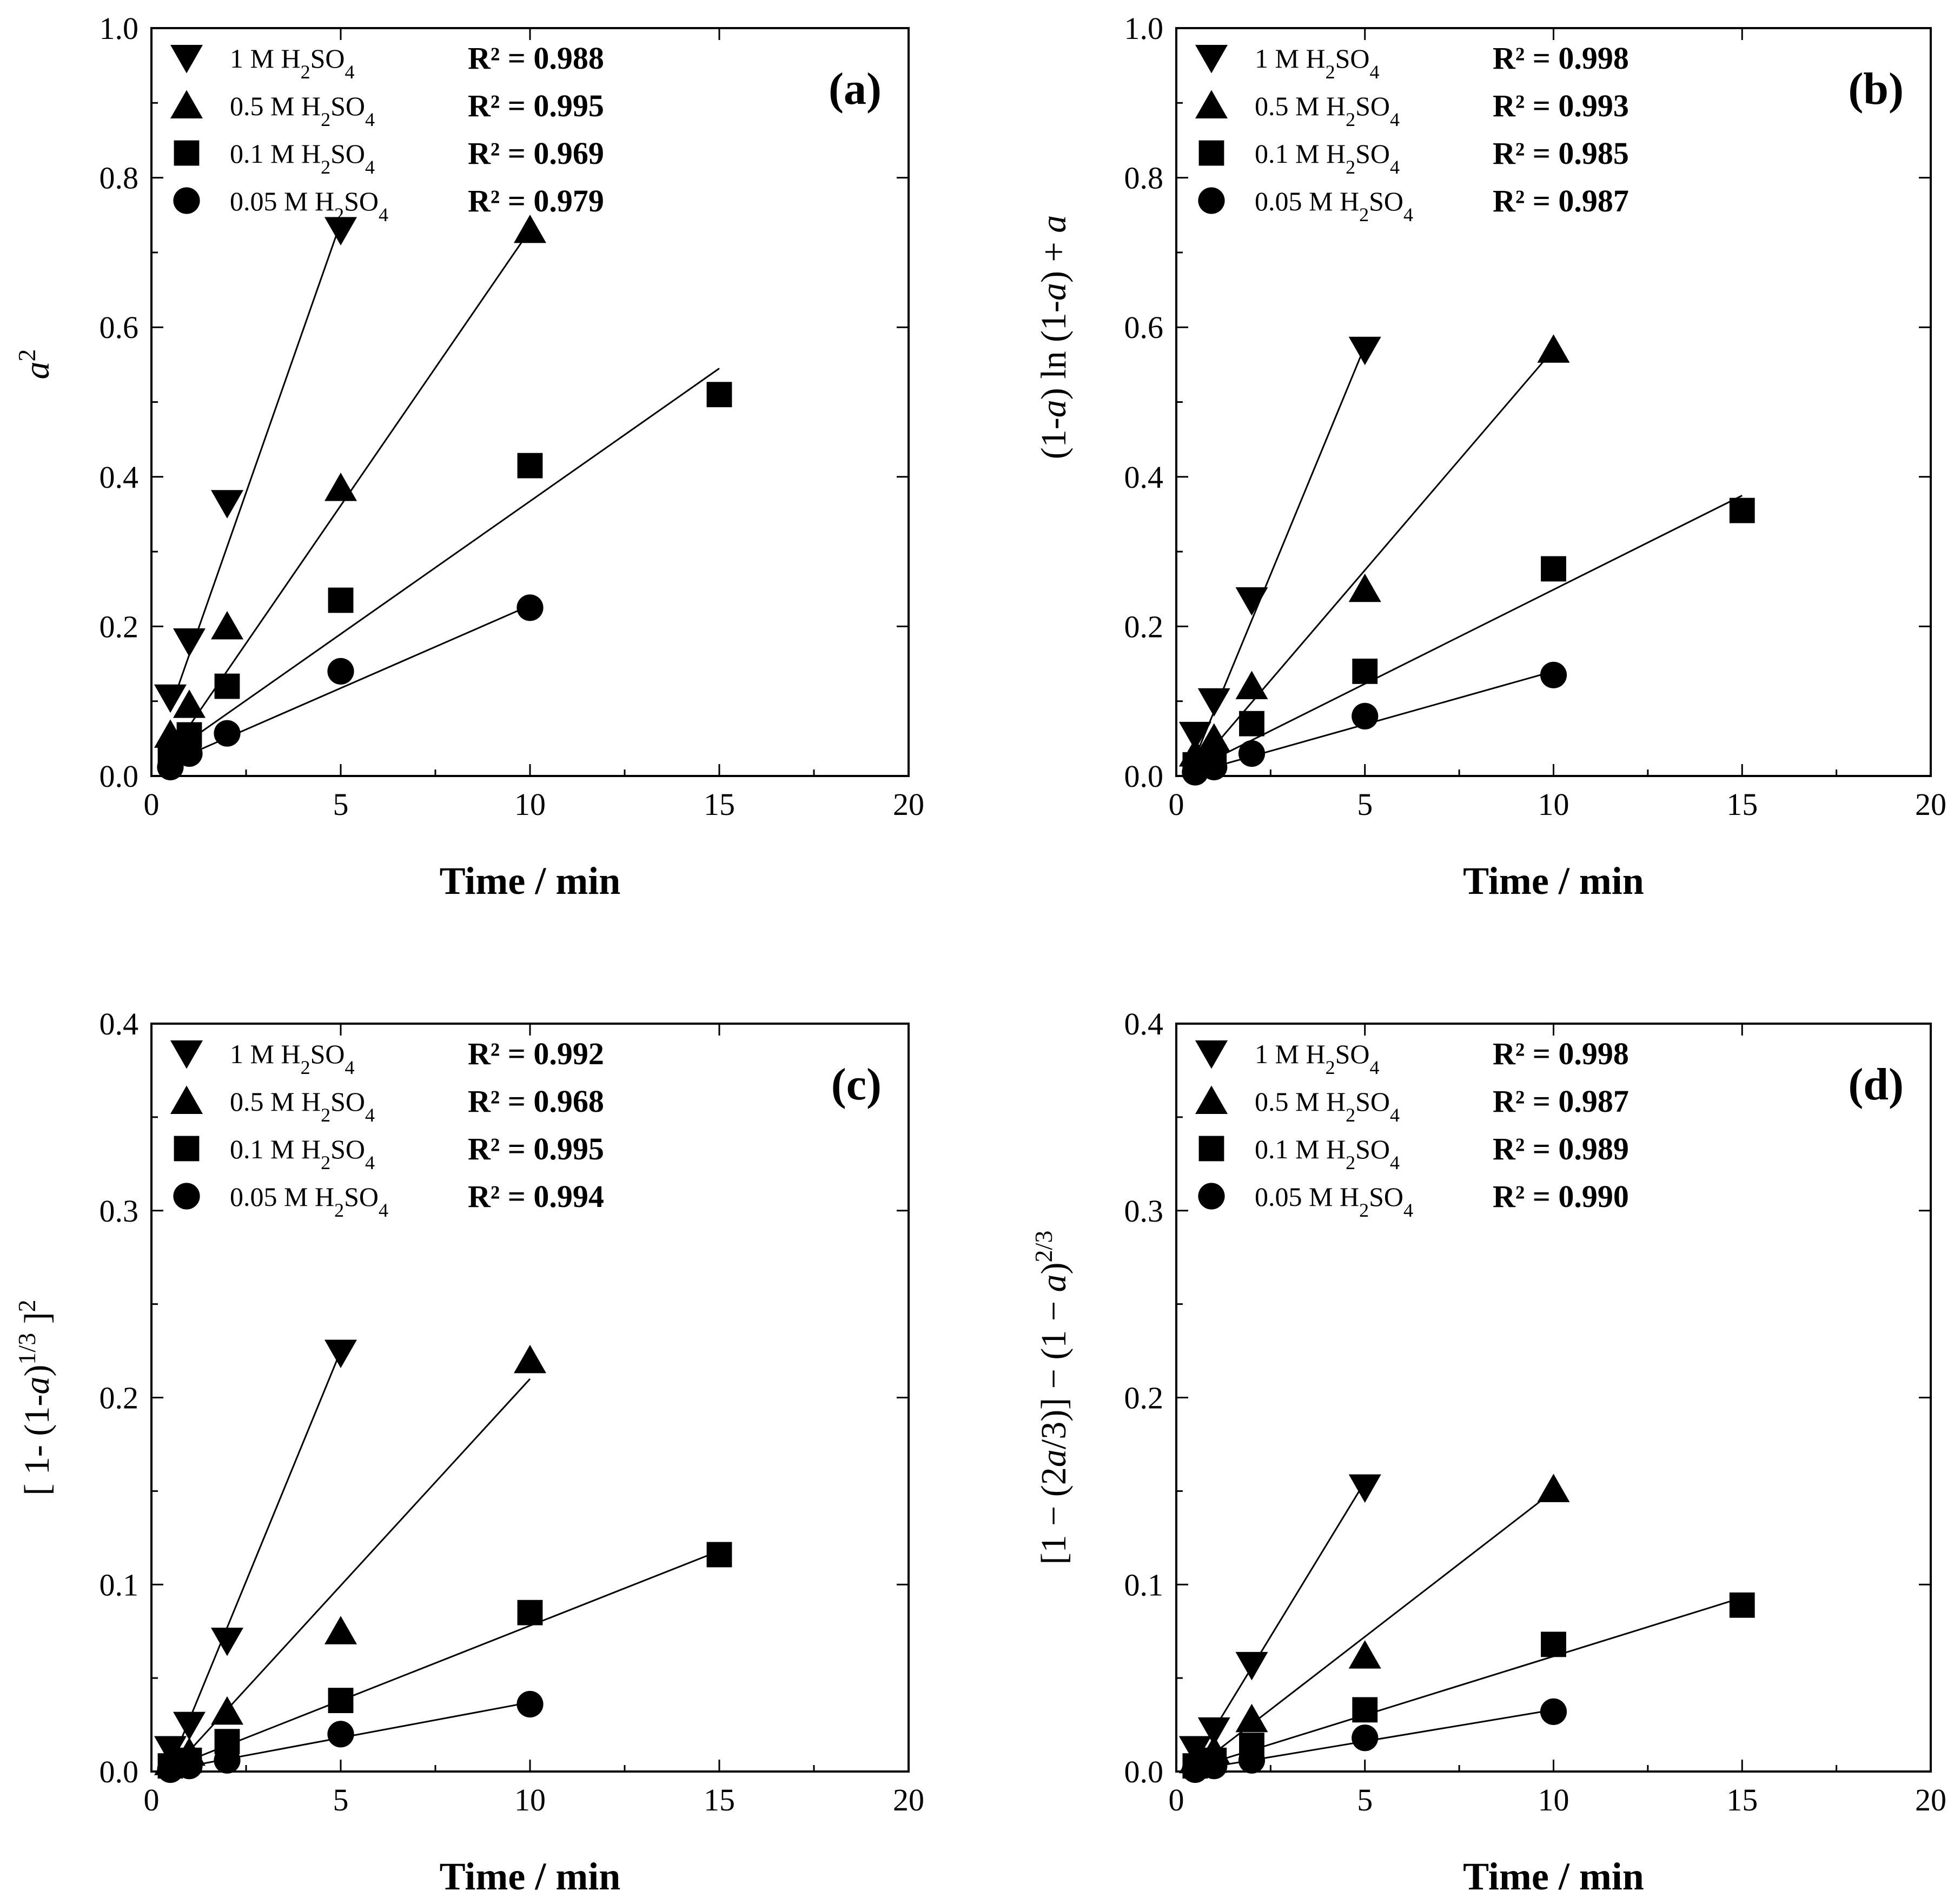 Image resolution: width=1954 pixels, height=1904 pixels. I want to click on series-triangle-down: 1 M H2SO4 R² = 0.998, so click(1403, 399).